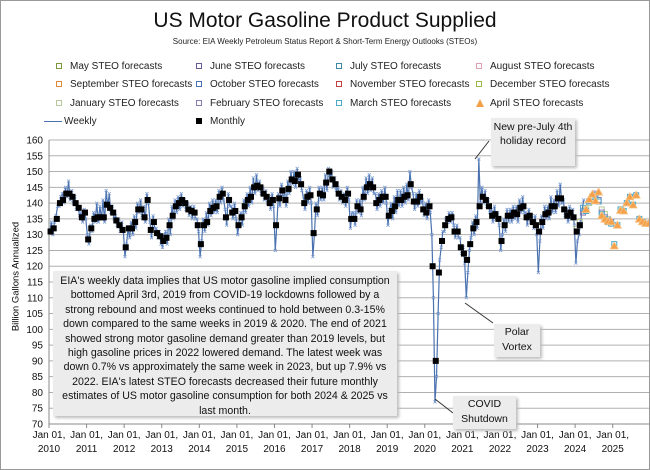 This screenshot has width=650, height=470. Describe the element at coordinates (484, 412) in the screenshot. I see `covid-annotation: COVID Shutdown` at that location.